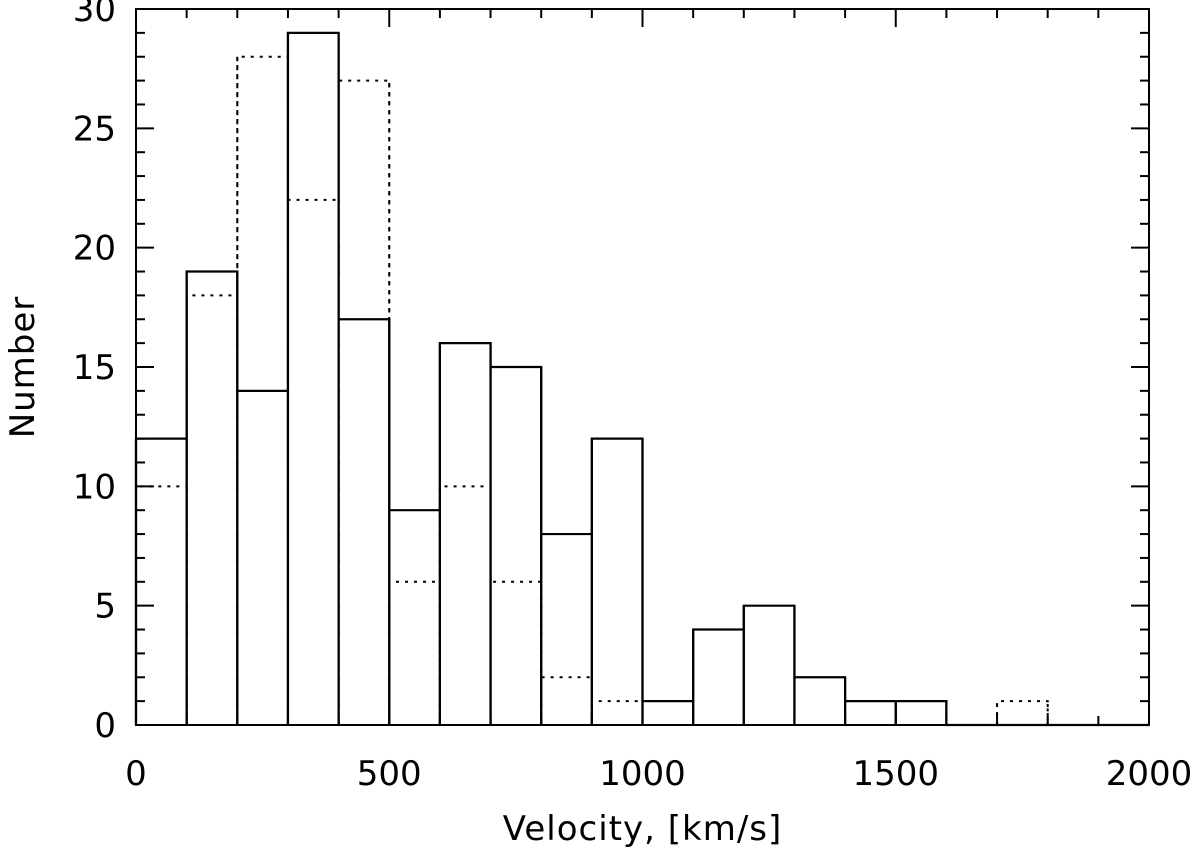 The image size is (1200, 853). What do you see at coordinates (23, 367) in the screenshot?
I see `y-axis-title: Number` at bounding box center [23, 367].